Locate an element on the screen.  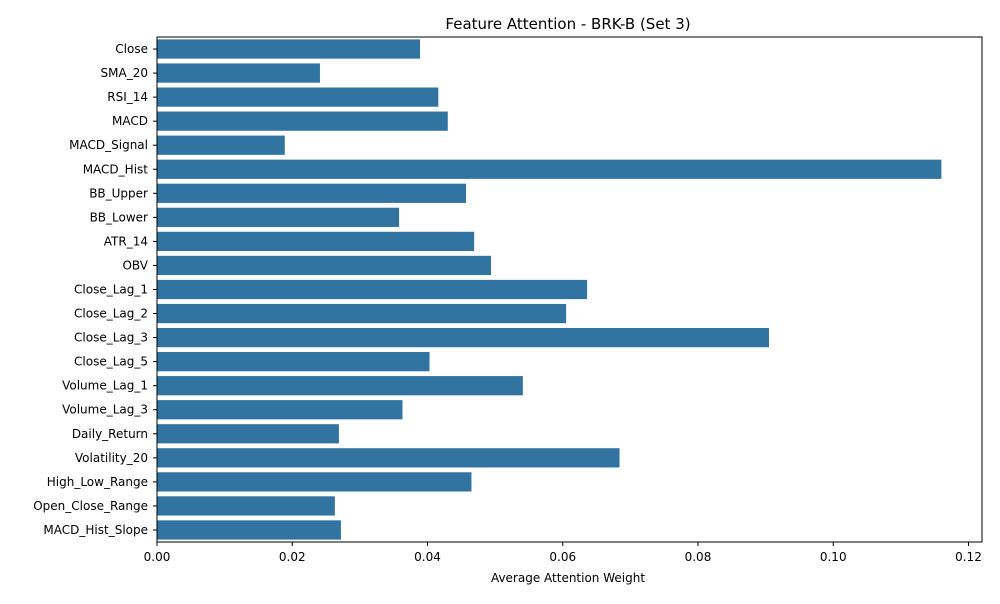
x-tick-label: 0.04 is located at coordinates (427, 557).